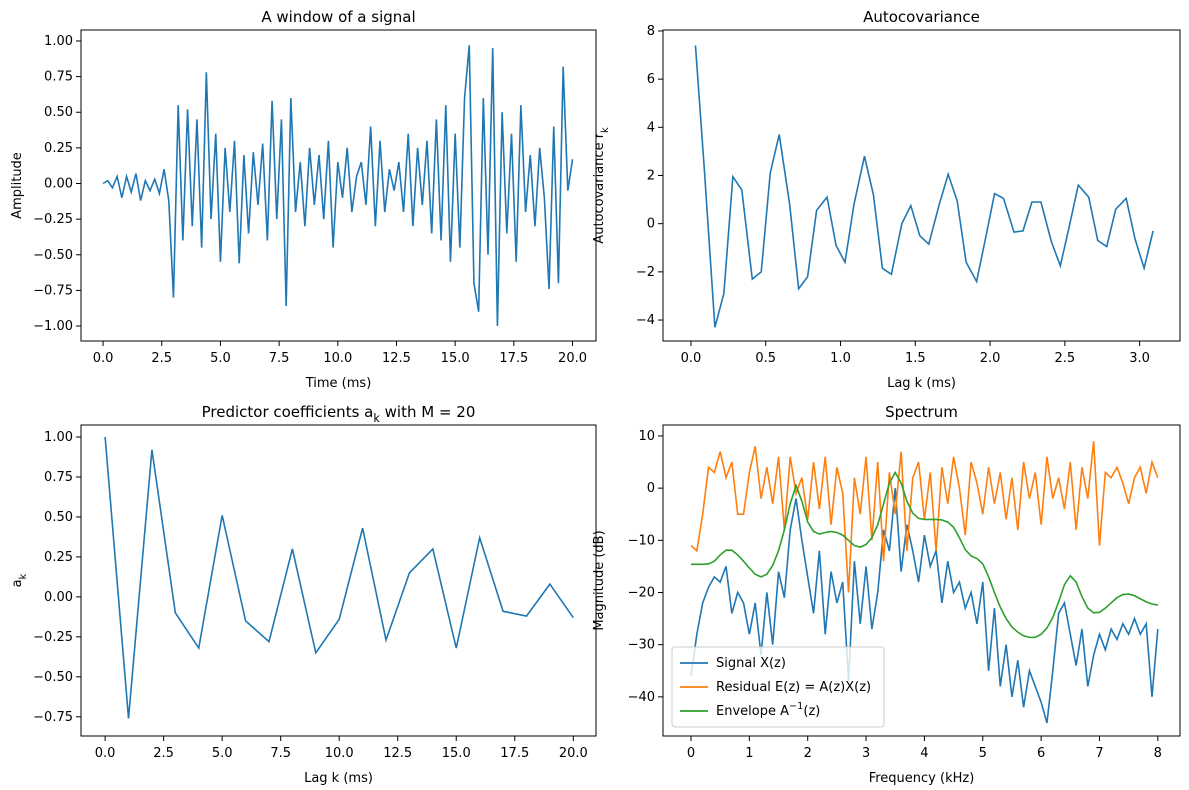 The image size is (1189, 790). What do you see at coordinates (599, 580) in the screenshot?
I see `y-axis-label: Magnitude (dB)` at bounding box center [599, 580].